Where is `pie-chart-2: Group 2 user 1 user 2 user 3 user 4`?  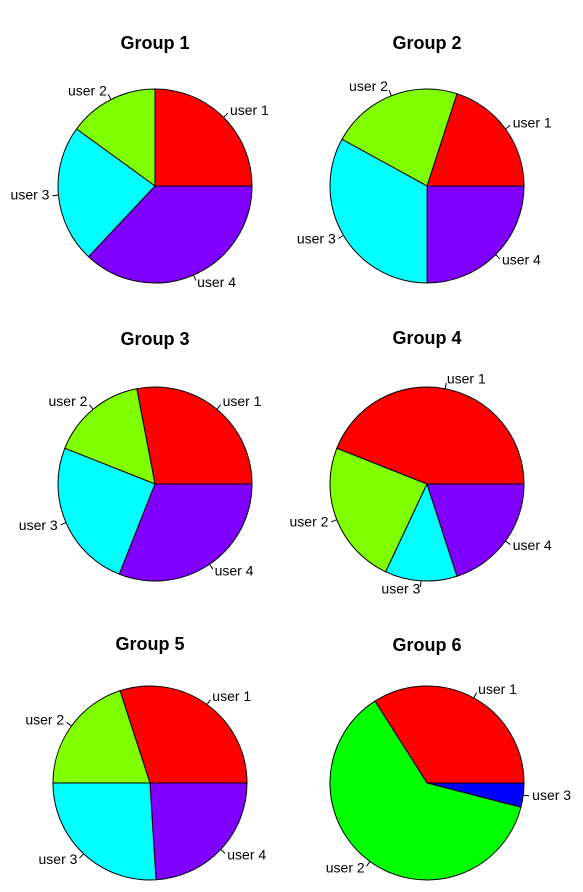
pie-chart-2: Group 2 user 1 user 2 user 3 user 4 is located at coordinates (424, 158).